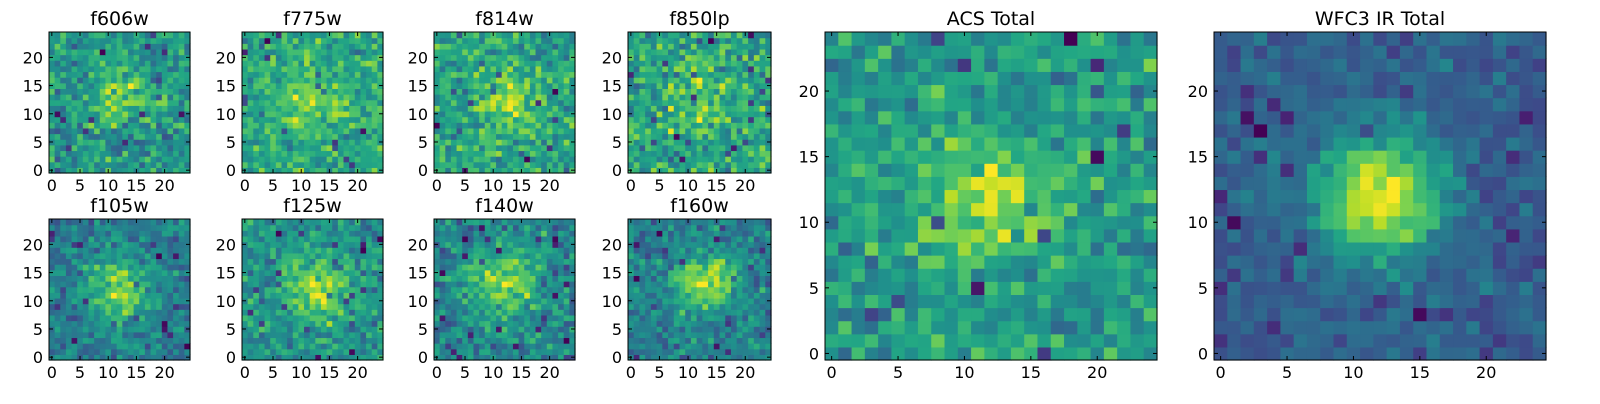 Image resolution: width=1600 pixels, height=404 pixels. What do you see at coordinates (33, 273) in the screenshot?
I see `y-tick-label: 15` at bounding box center [33, 273].